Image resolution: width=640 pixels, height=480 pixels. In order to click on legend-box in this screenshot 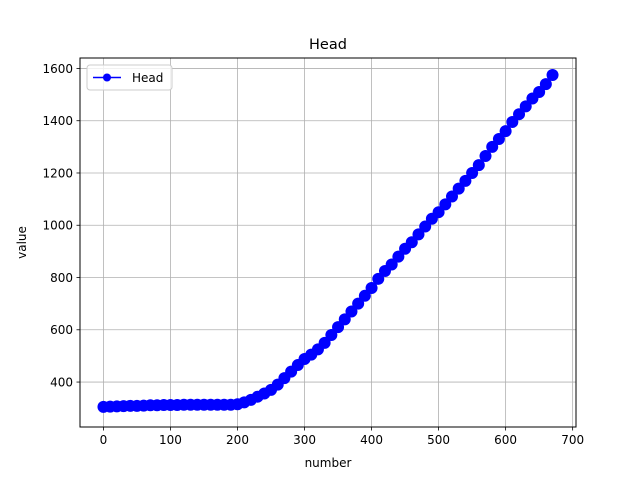, I will do `click(129, 77)`.